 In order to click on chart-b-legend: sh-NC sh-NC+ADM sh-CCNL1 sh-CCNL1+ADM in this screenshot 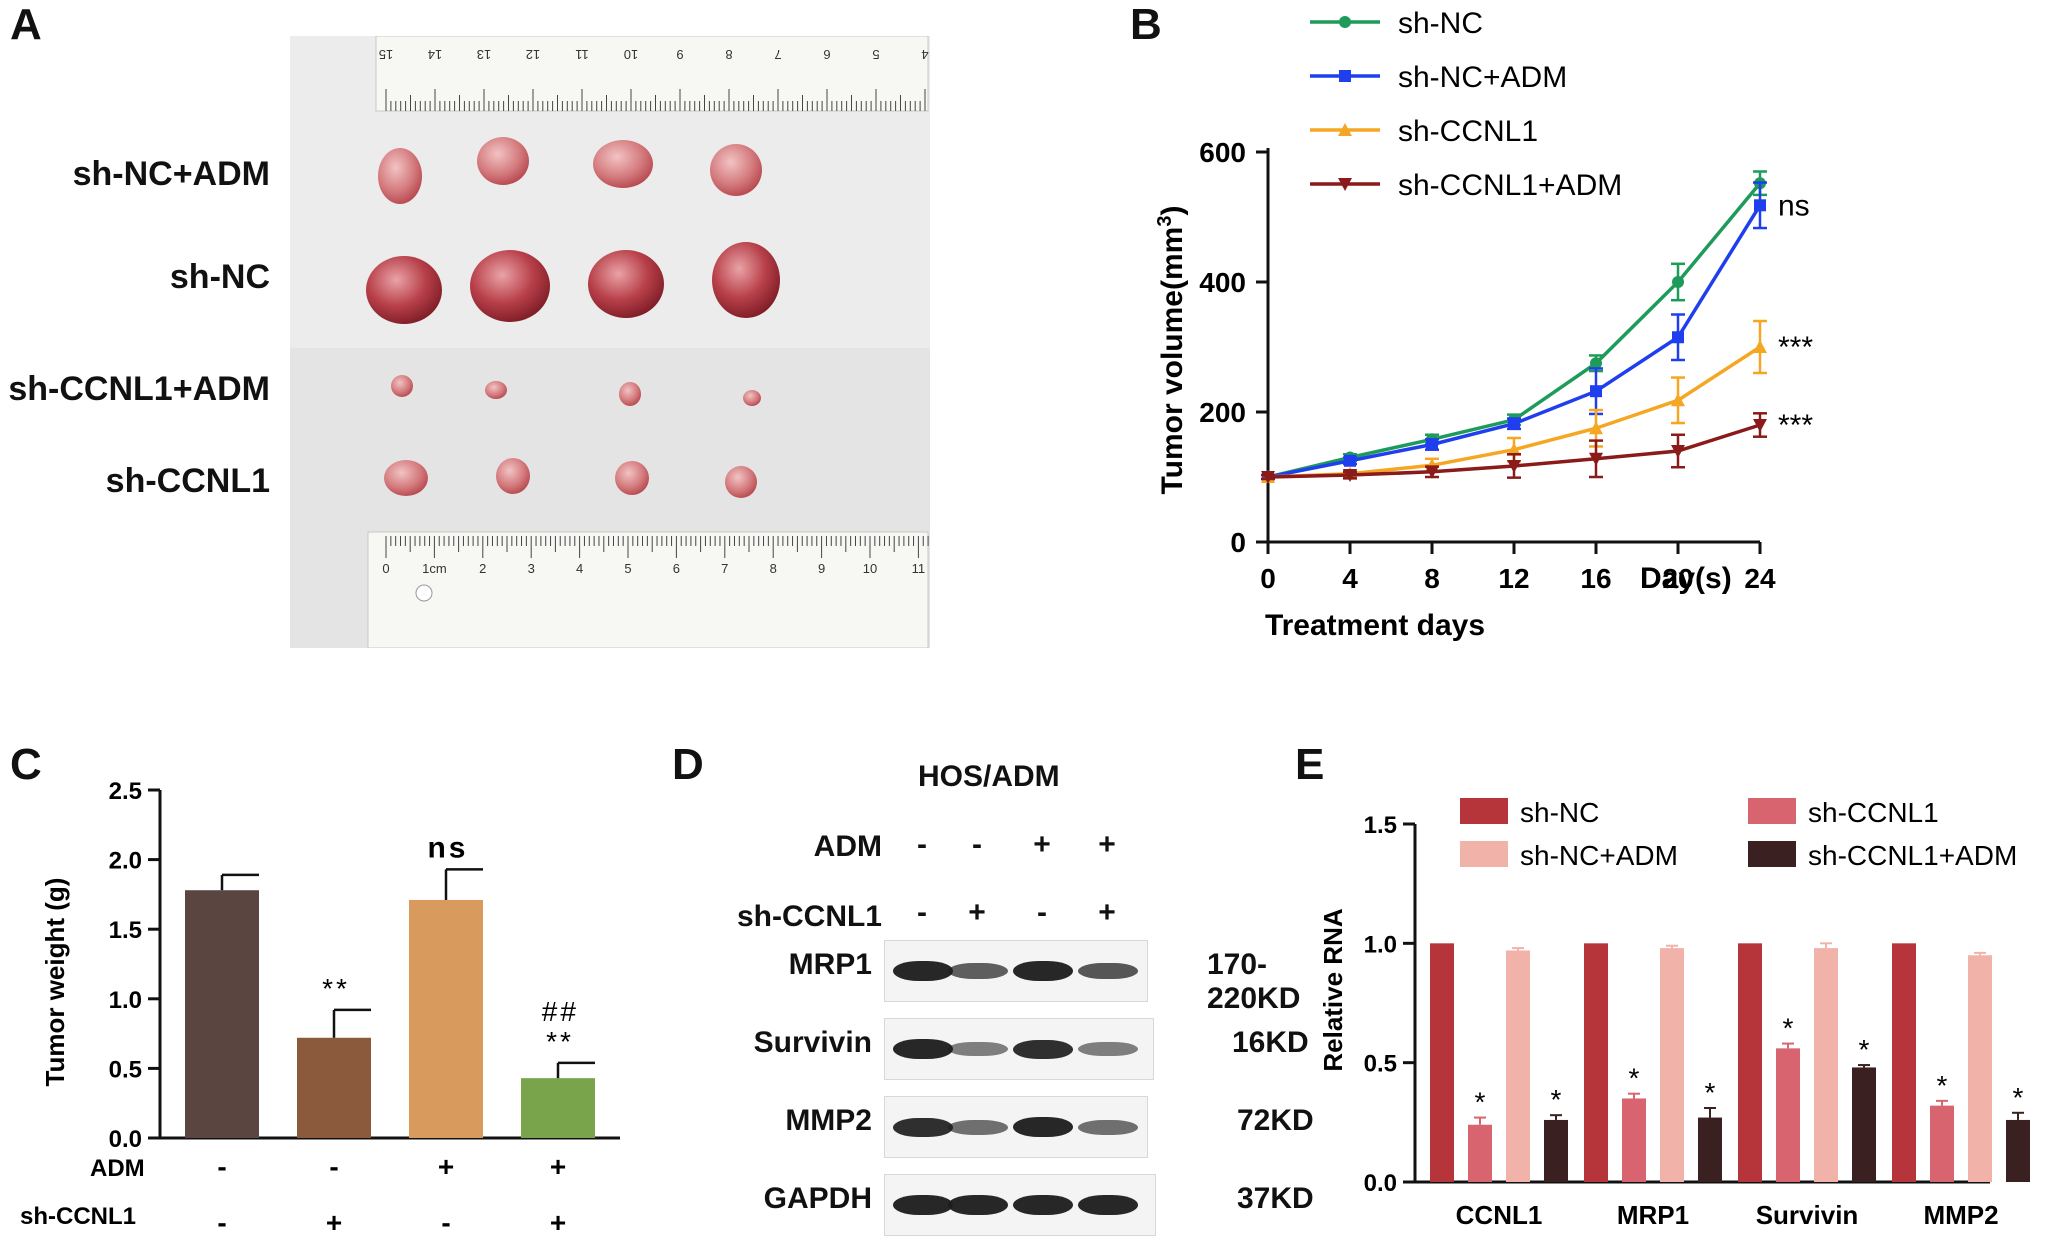, I will do `click(1466, 104)`.